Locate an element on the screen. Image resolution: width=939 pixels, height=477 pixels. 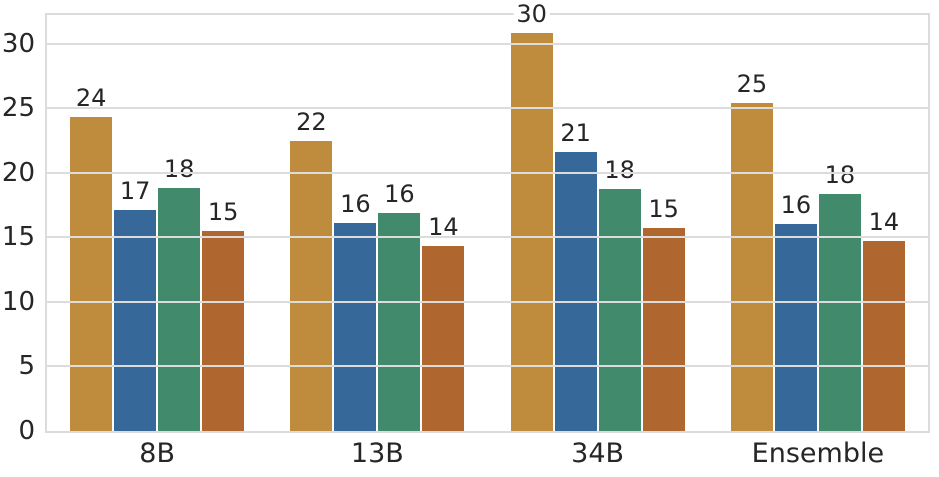
bar-series-green-ensemble: 18 is located at coordinates (839, 296).